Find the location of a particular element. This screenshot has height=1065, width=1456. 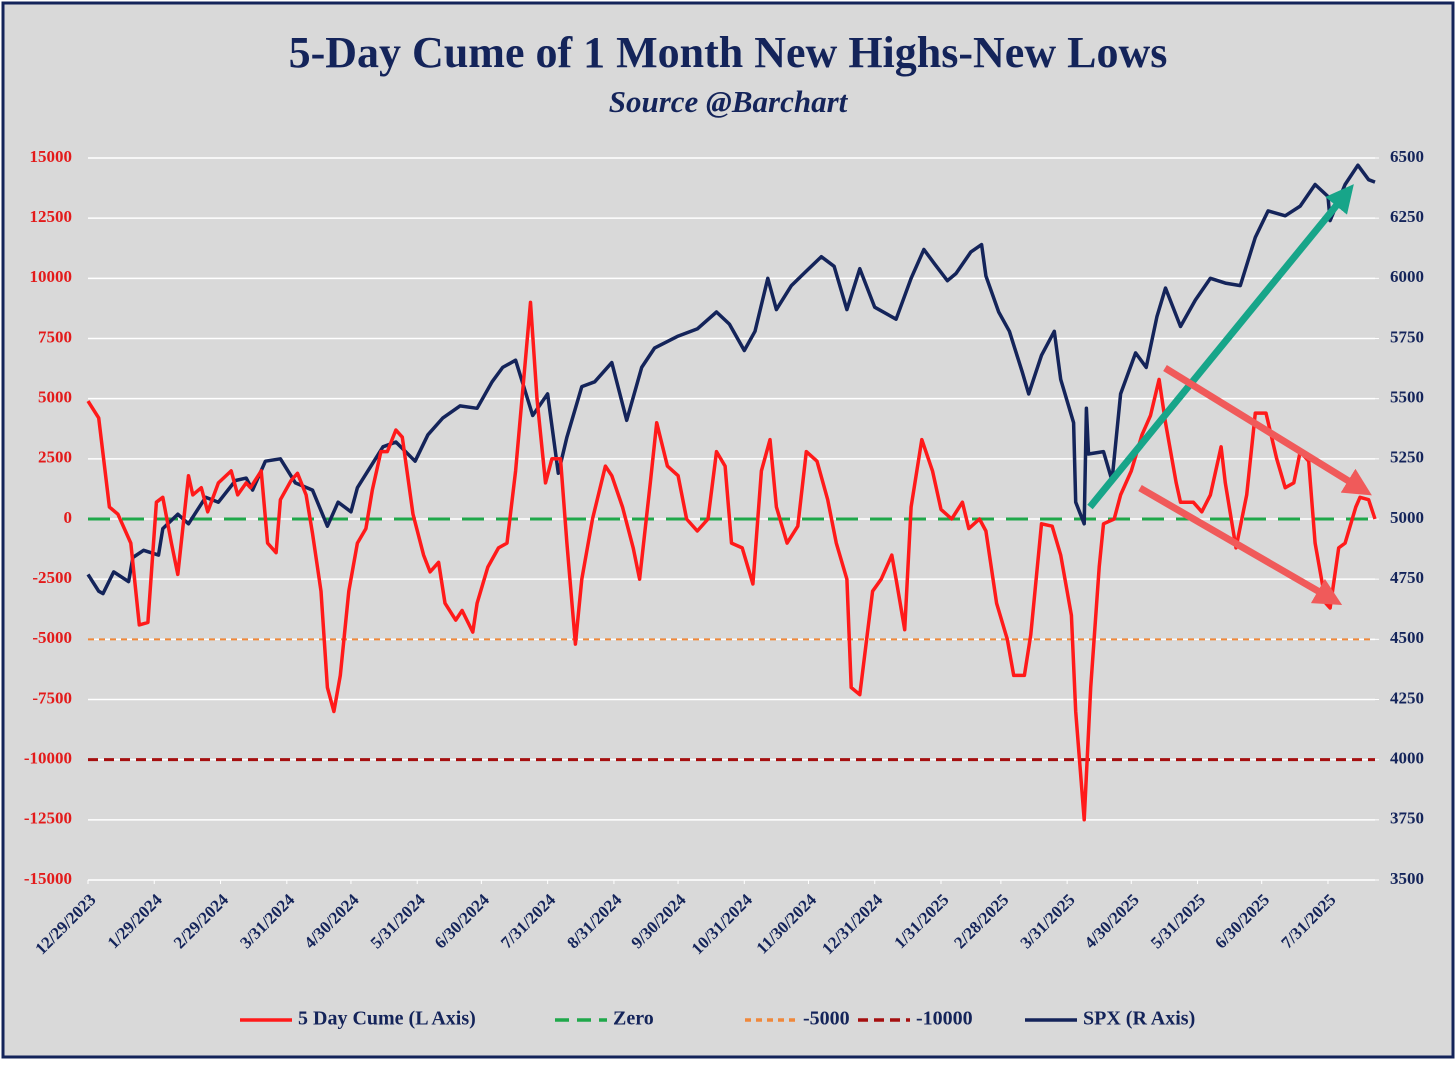

y2-tick-label: 5500 is located at coordinates (1407, 397).